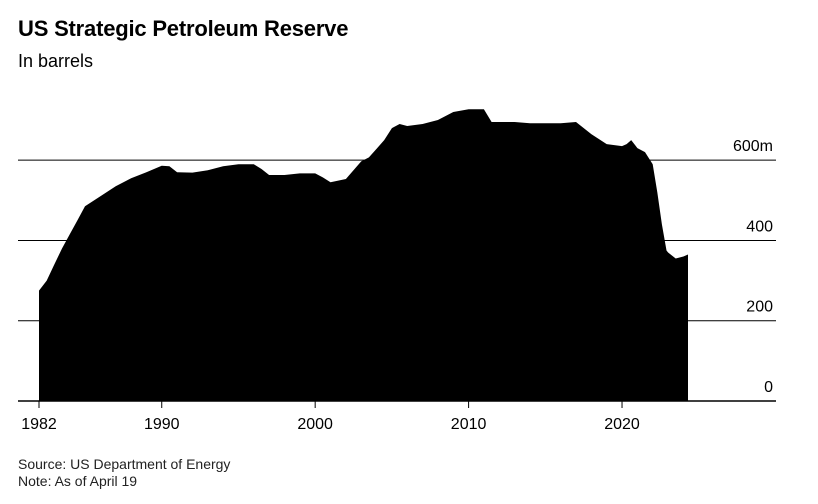 The height and width of the screenshot is (504, 818). I want to click on y-tick-label-0: 0, so click(768, 387).